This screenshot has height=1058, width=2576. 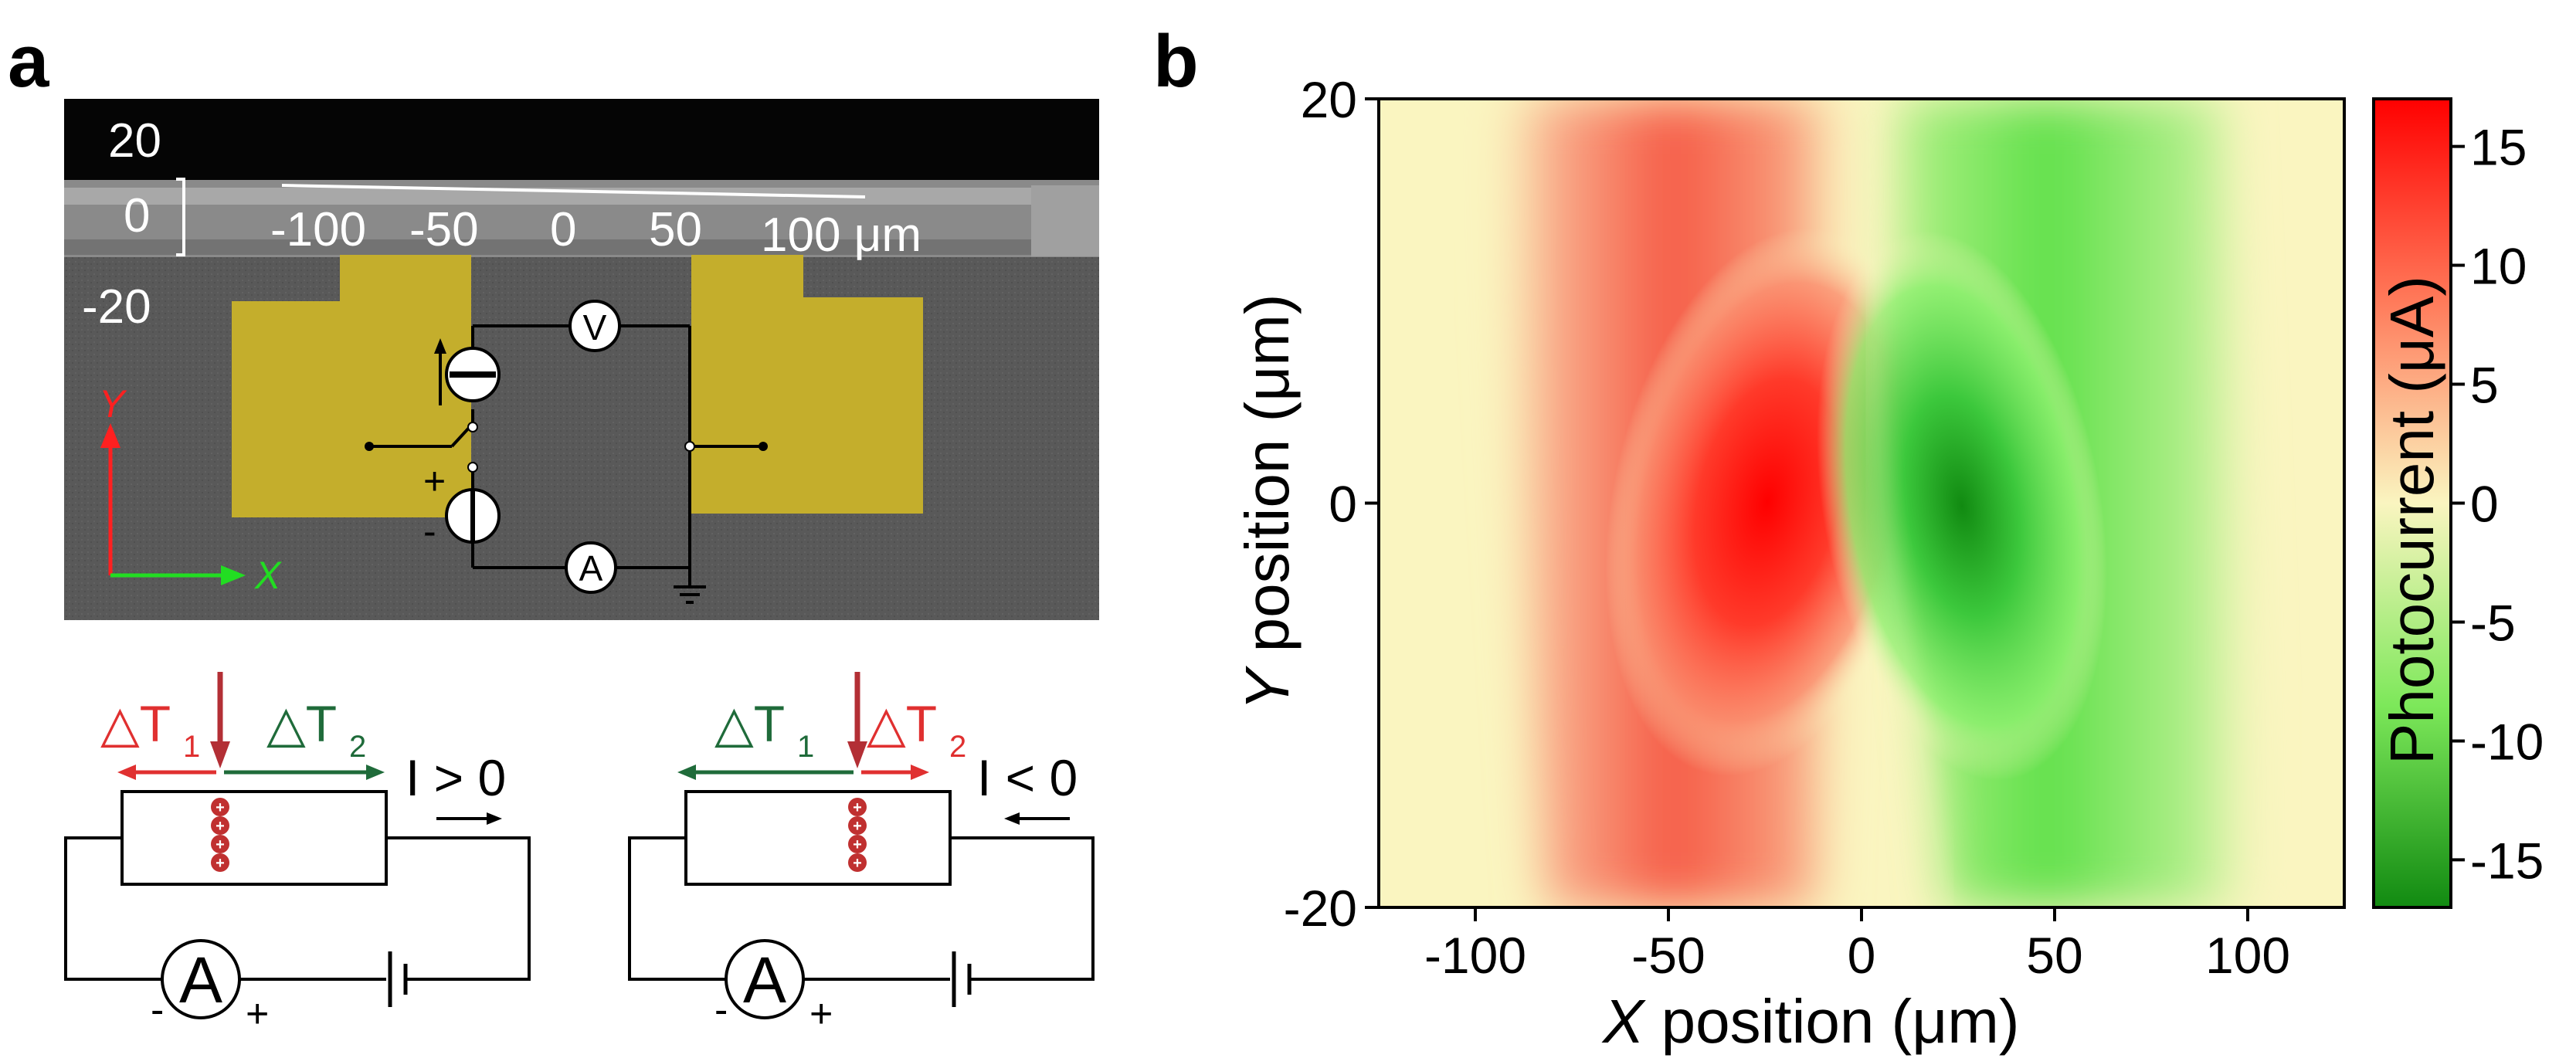 What do you see at coordinates (2054, 955) in the screenshot?
I see `x-tick-label: 50` at bounding box center [2054, 955].